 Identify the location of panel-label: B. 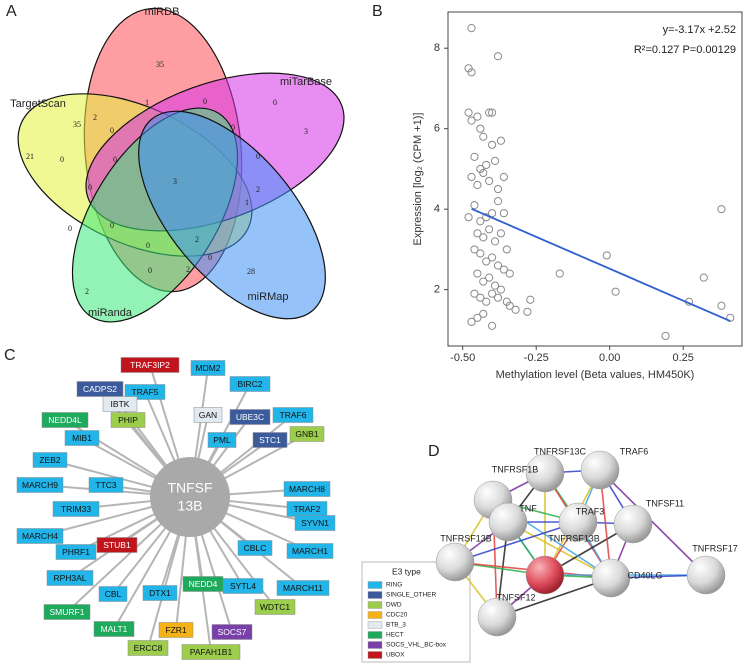
(377, 11).